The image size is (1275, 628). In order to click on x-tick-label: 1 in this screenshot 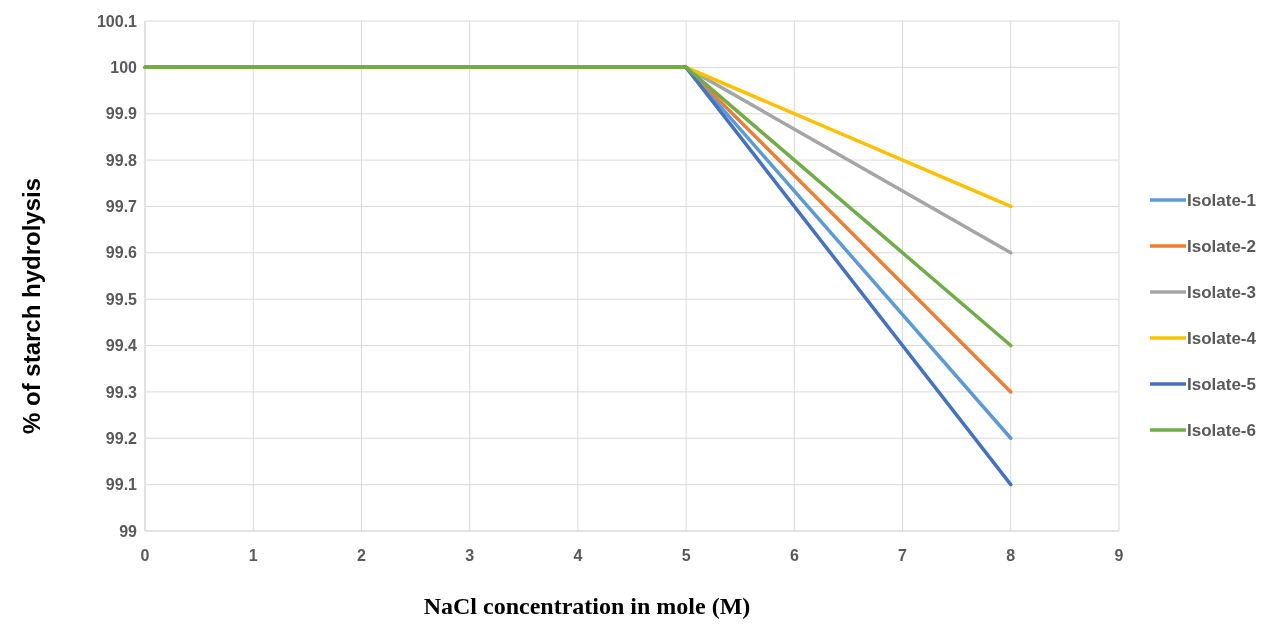, I will do `click(253, 555)`.